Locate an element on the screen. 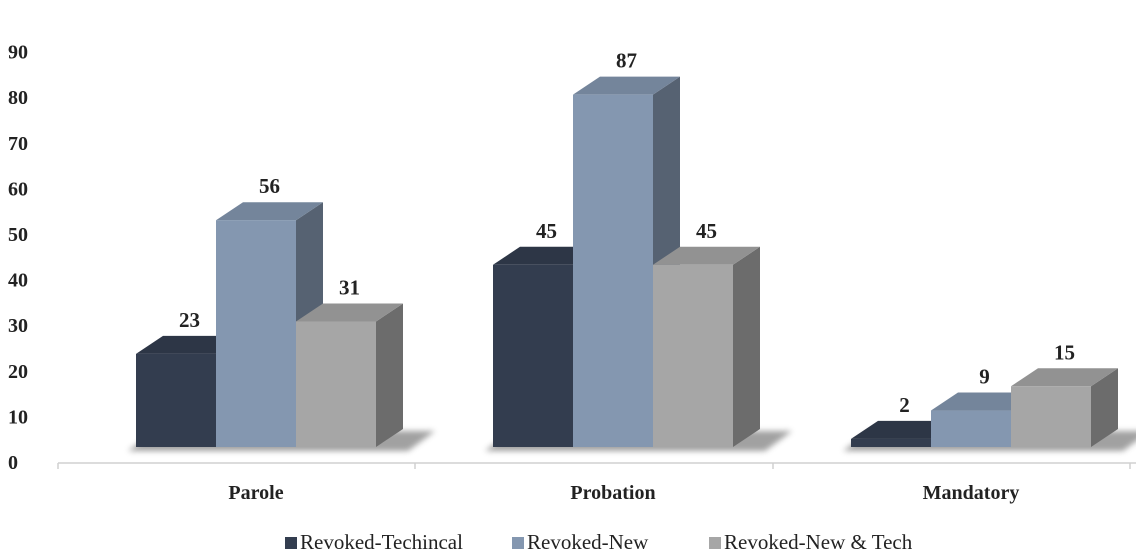 The height and width of the screenshot is (557, 1136). legend-item: Revoked-Techincal is located at coordinates (374, 542).